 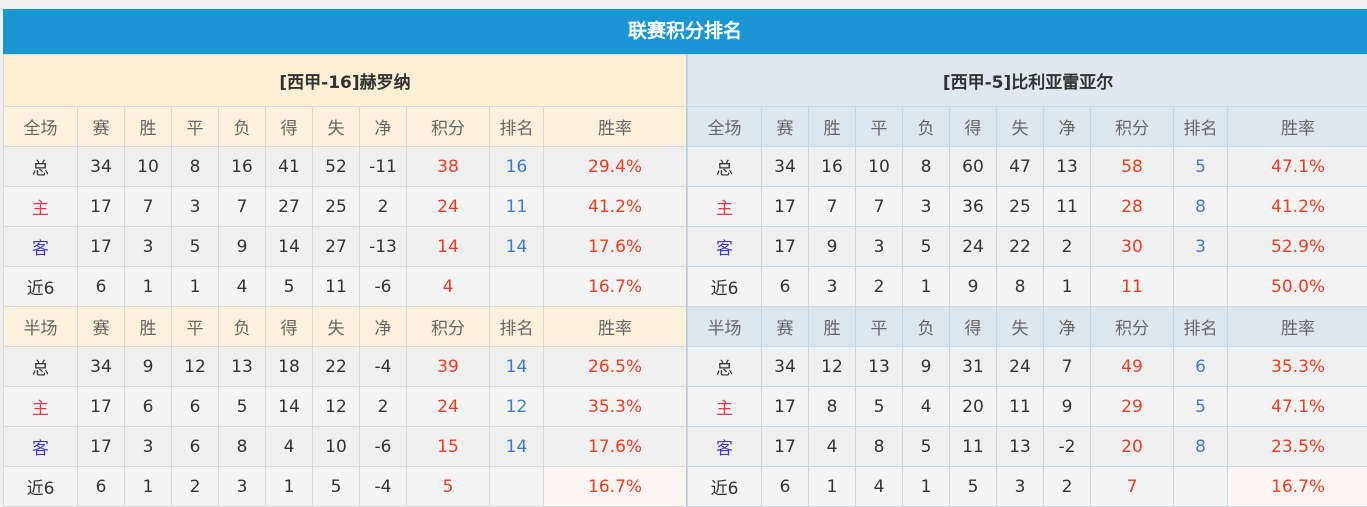 I want to click on cell-lost: 5, so click(x=926, y=247).